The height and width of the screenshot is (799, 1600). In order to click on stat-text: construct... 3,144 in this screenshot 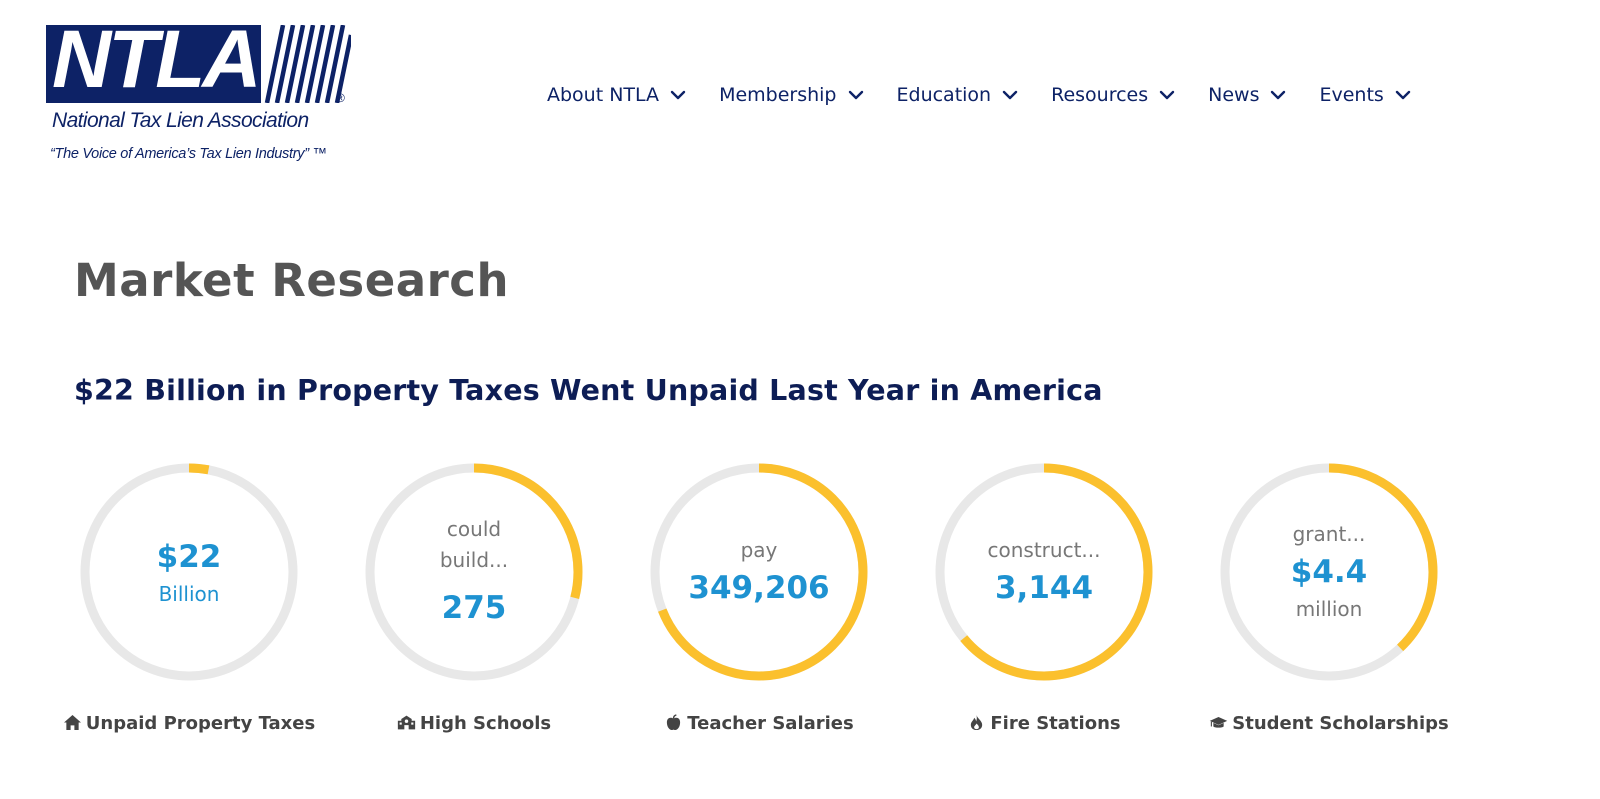, I will do `click(1044, 572)`.